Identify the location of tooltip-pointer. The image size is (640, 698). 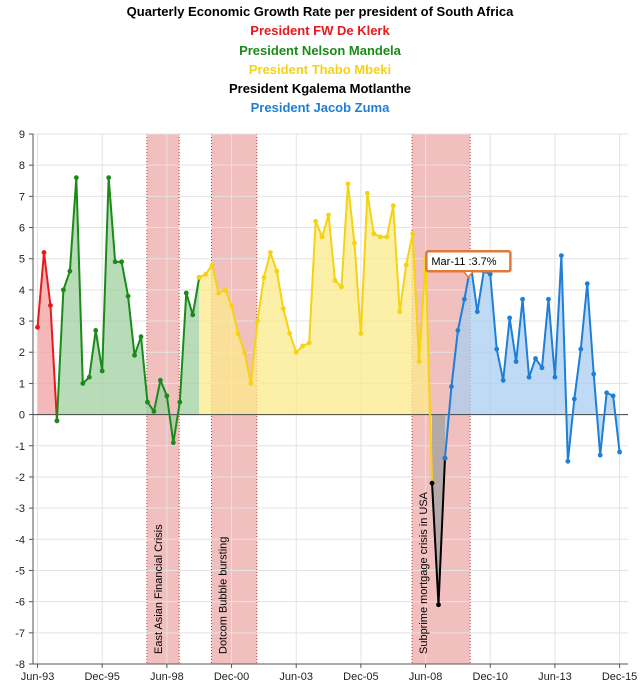
(468, 274).